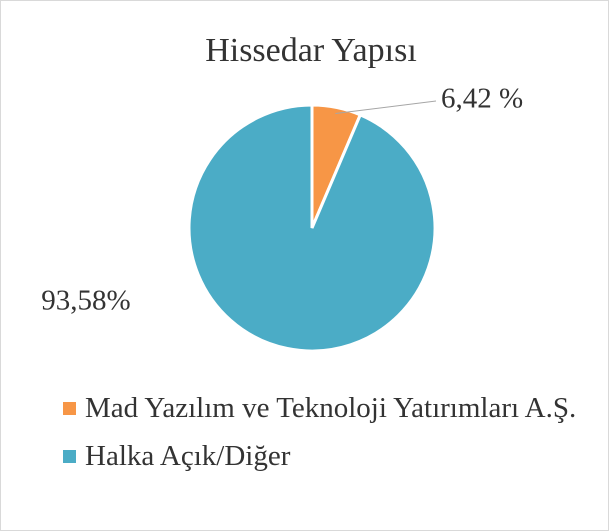 This screenshot has width=609, height=531. I want to click on data-label: 6,42 %, so click(482, 99).